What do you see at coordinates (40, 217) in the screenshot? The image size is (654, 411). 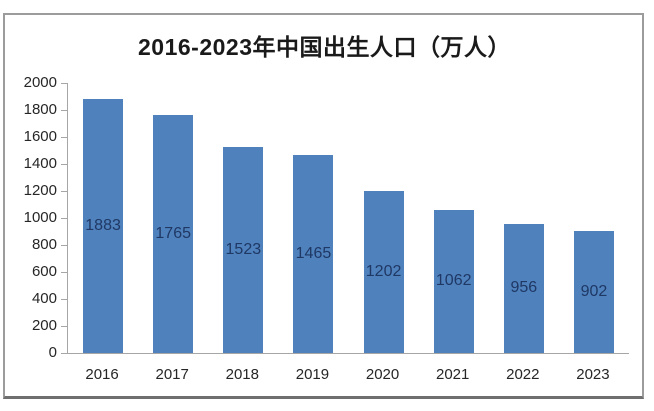 I see `y-axis-label: 1000` at bounding box center [40, 217].